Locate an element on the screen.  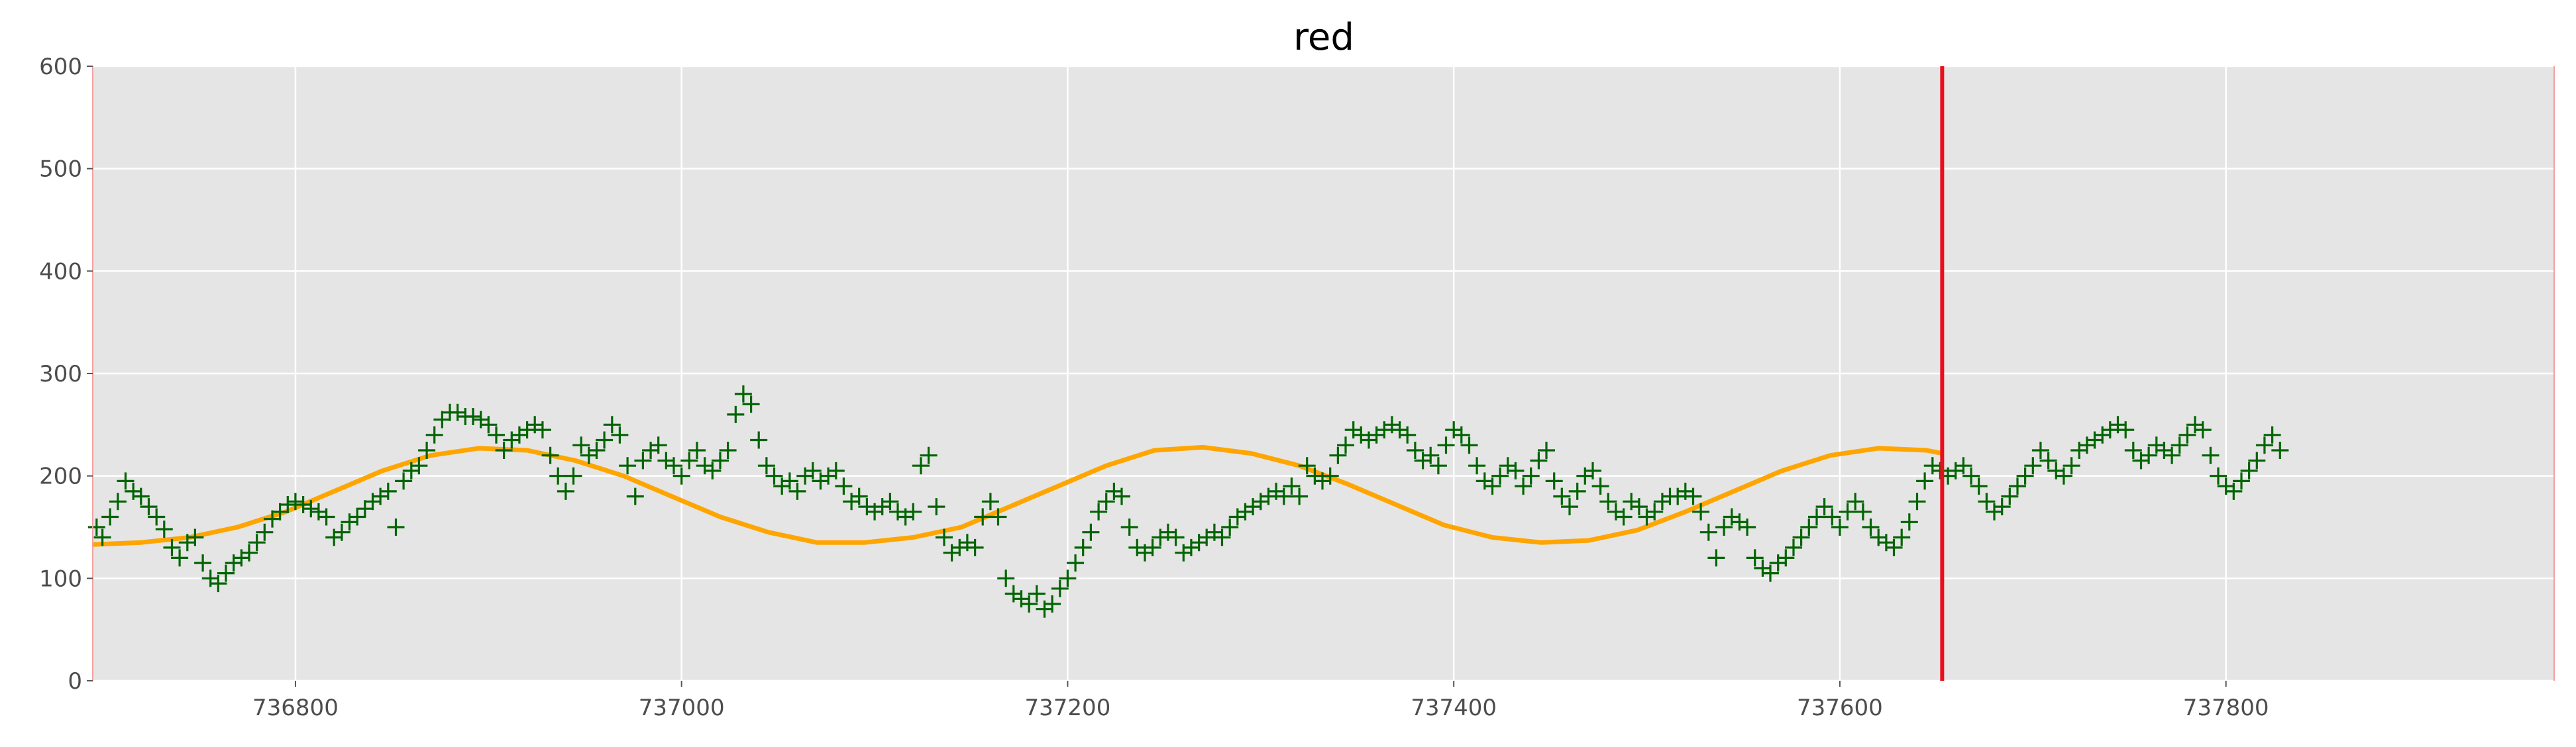
fit-line-segment is located at coordinates (1017, 495).